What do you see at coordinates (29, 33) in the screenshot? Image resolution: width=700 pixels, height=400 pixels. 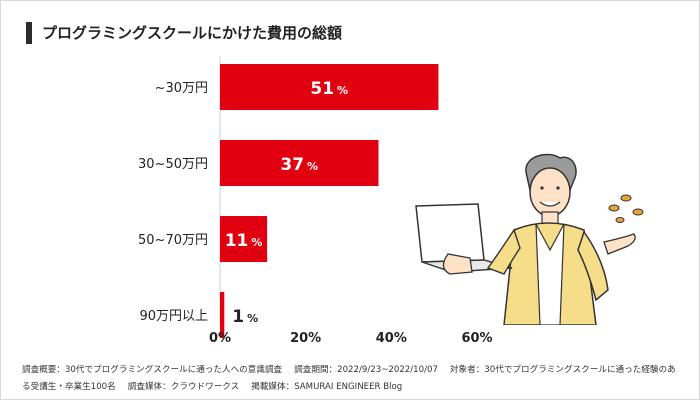 I see `title-accent-bar` at bounding box center [29, 33].